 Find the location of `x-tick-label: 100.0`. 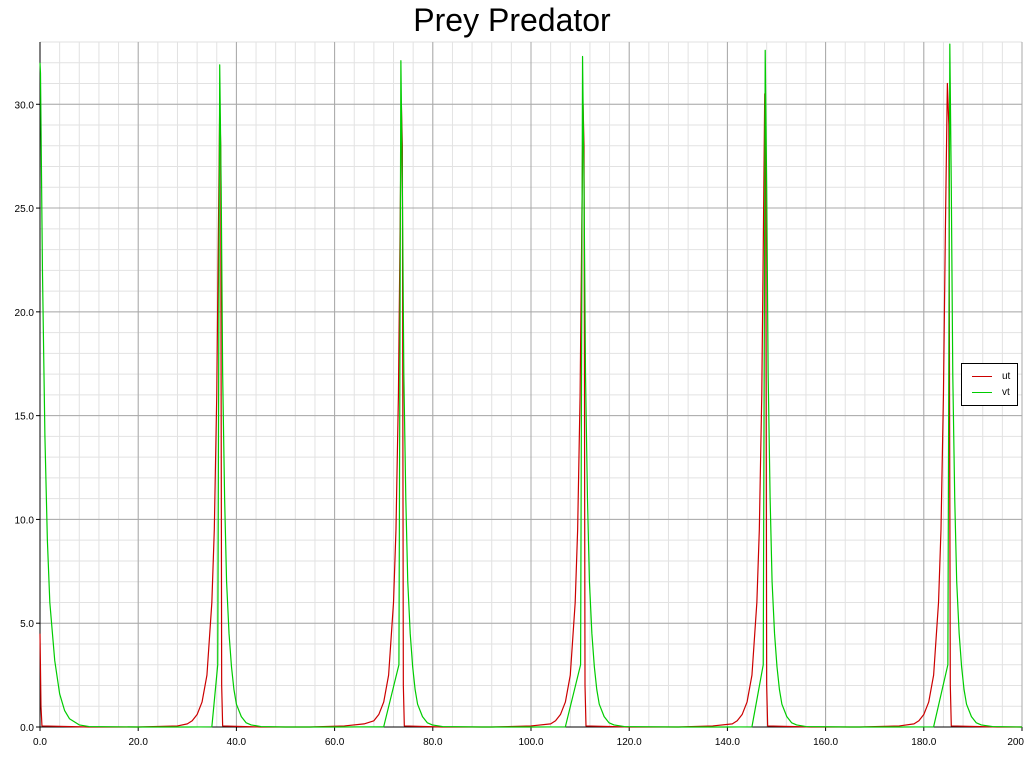

x-tick-label: 100.0 is located at coordinates (530, 742).